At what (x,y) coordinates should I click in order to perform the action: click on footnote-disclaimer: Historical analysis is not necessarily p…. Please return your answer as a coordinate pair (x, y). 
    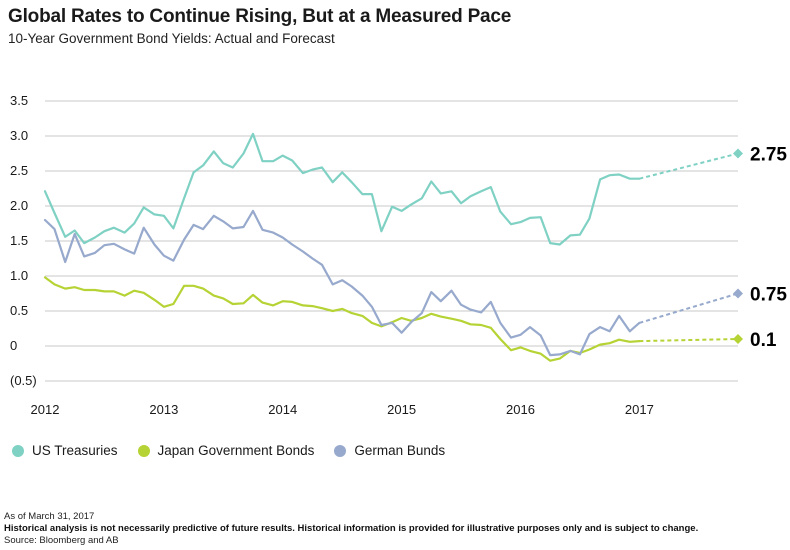
    Looking at the image, I should click on (351, 528).